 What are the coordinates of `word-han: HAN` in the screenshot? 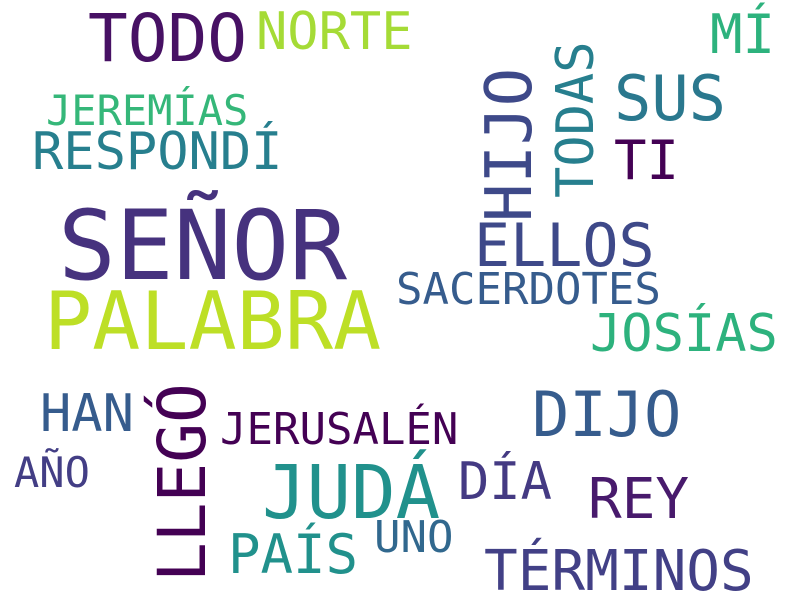 It's located at (87, 414).